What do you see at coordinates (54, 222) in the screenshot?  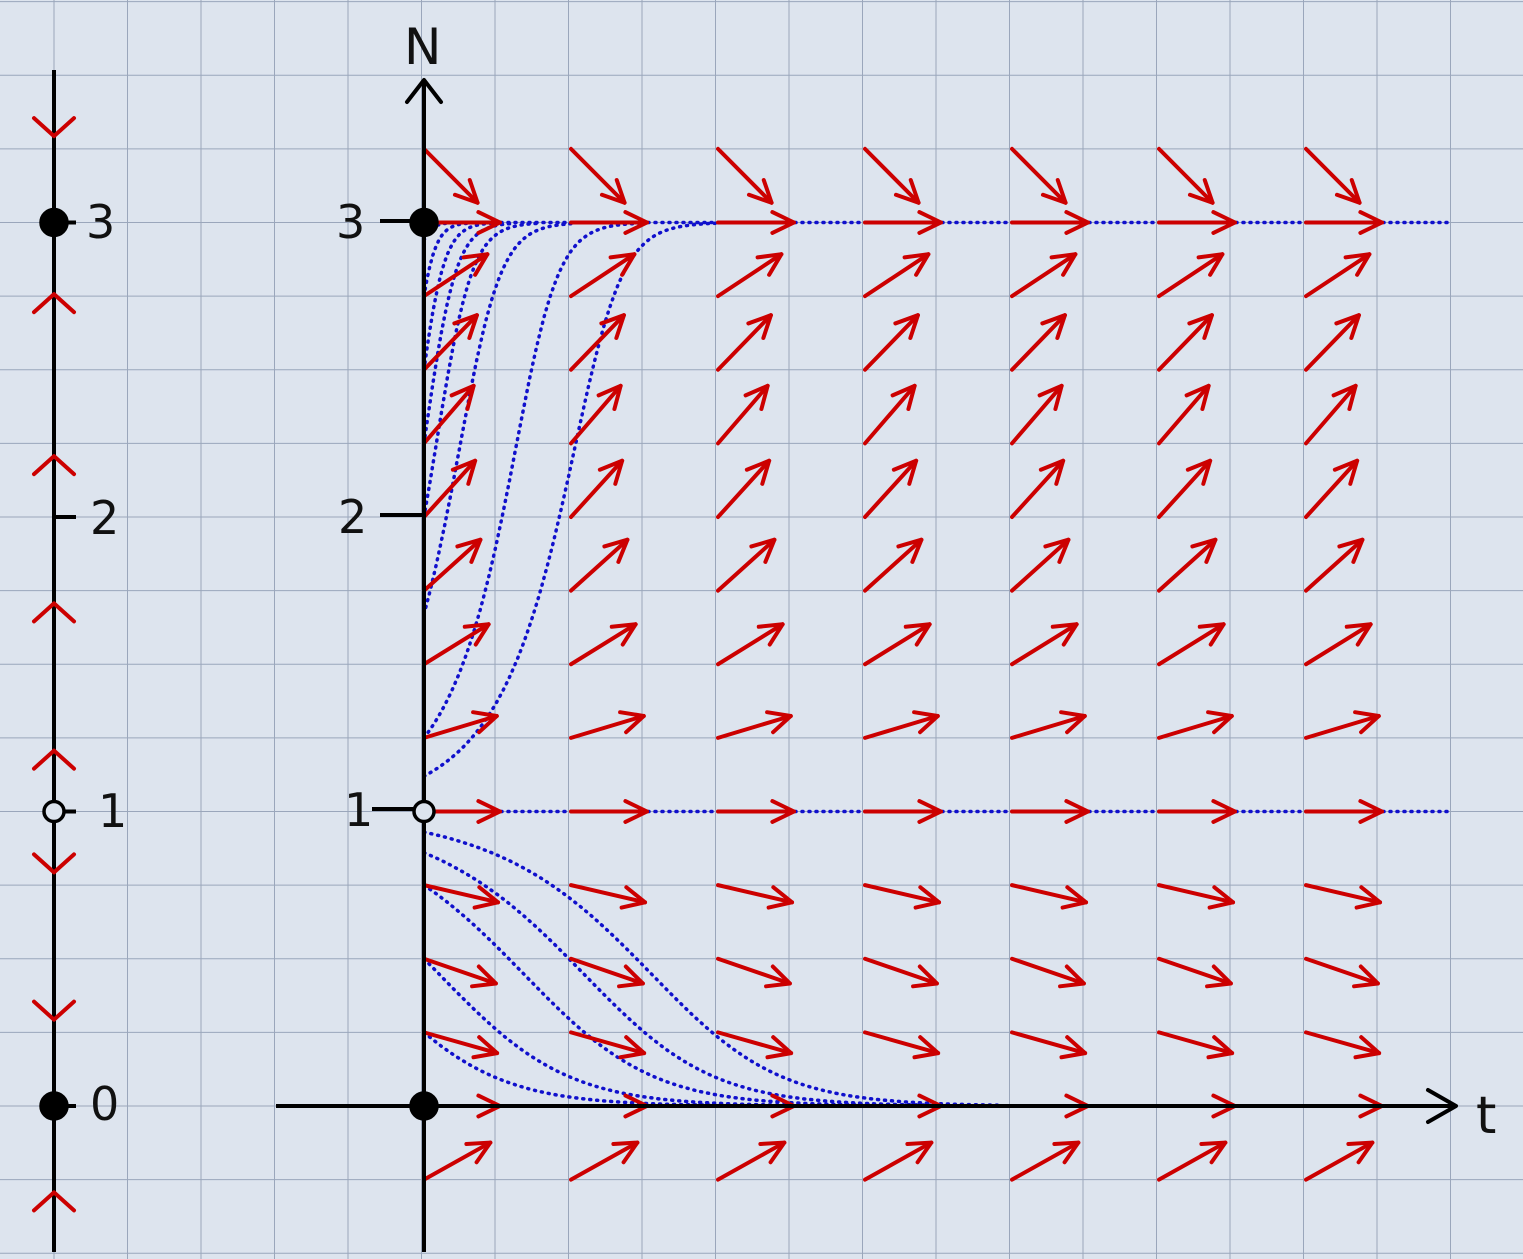 I see `phase-stable-point` at bounding box center [54, 222].